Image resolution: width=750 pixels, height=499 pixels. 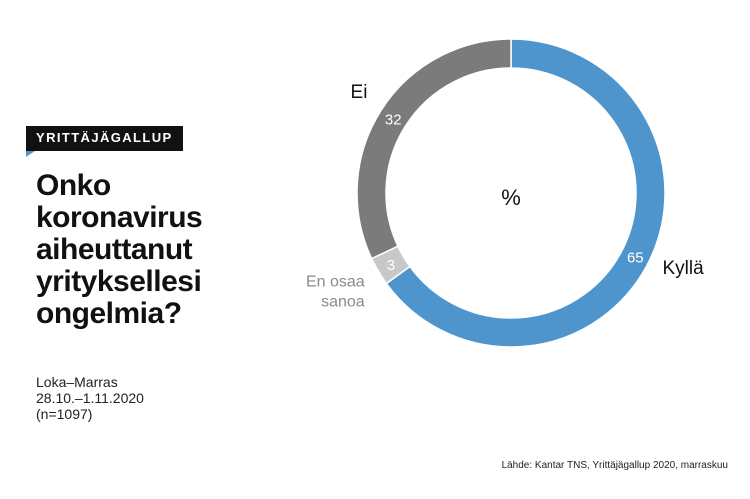 I want to click on survey-period: Loka–Marras, so click(x=77, y=382).